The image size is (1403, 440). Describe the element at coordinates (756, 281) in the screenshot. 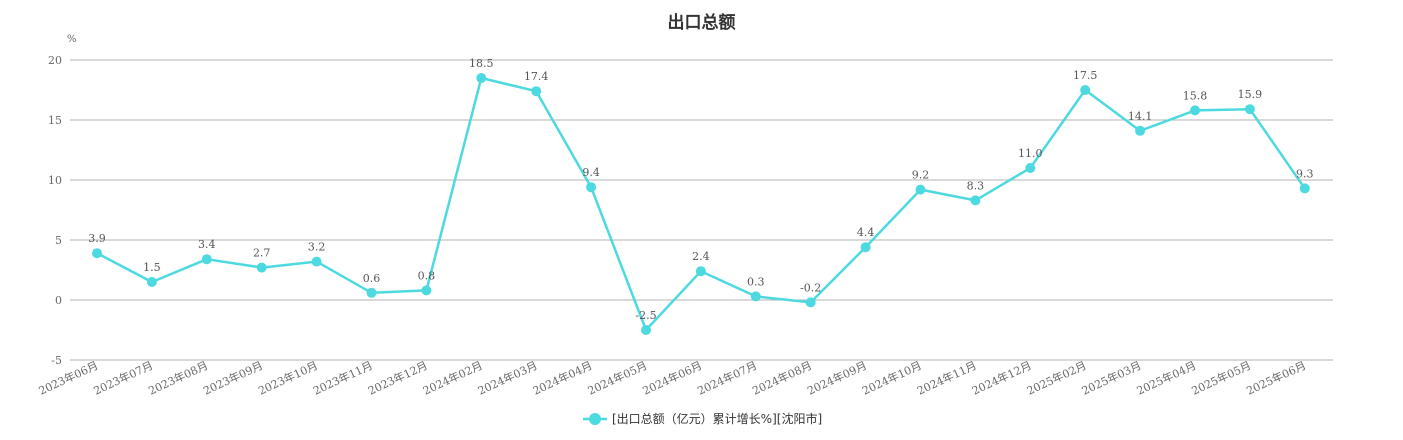

I see `data-label: 0.3` at that location.